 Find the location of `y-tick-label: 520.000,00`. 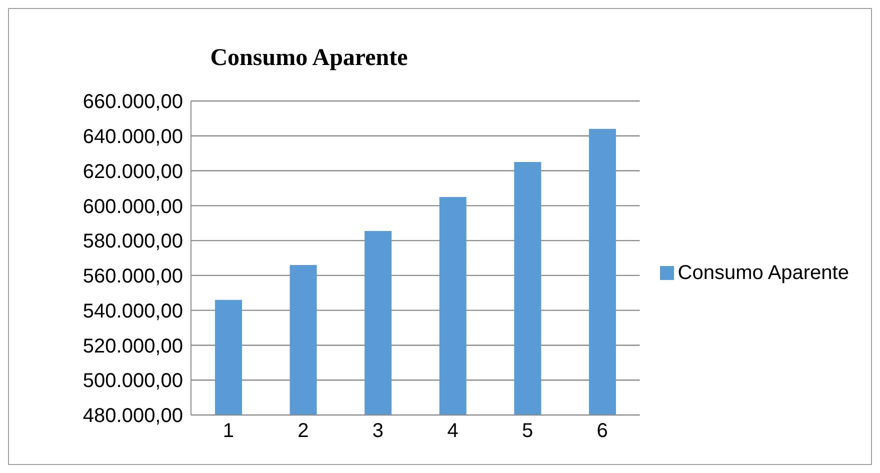

y-tick-label: 520.000,00 is located at coordinates (132, 346).